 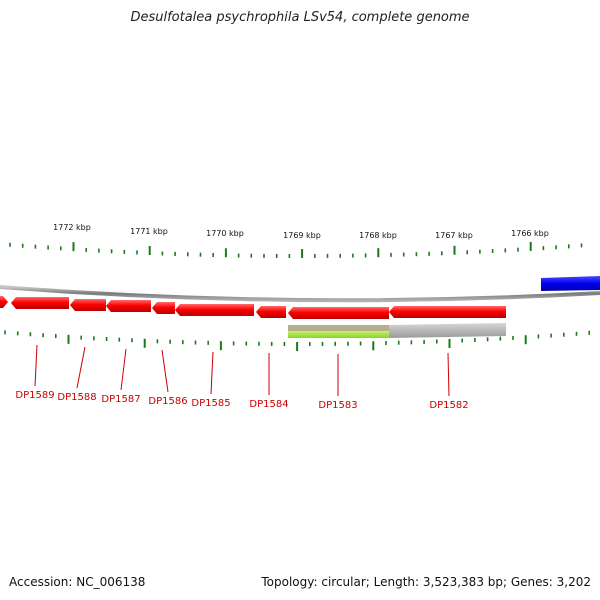 I want to click on gene-label: DP1587, so click(x=120, y=399).